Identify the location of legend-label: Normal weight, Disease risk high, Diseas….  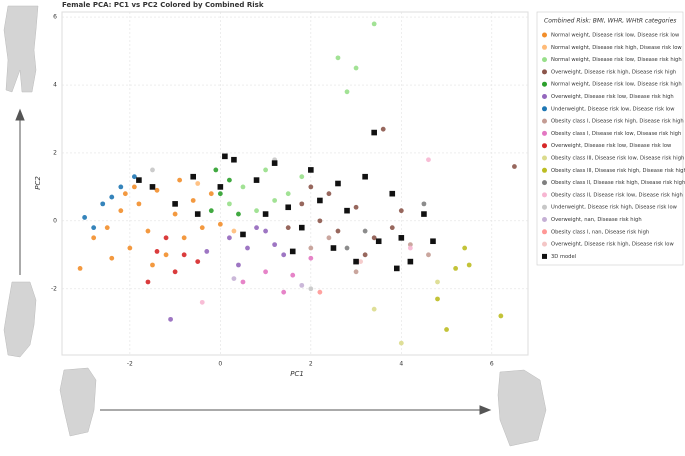
(616, 48).